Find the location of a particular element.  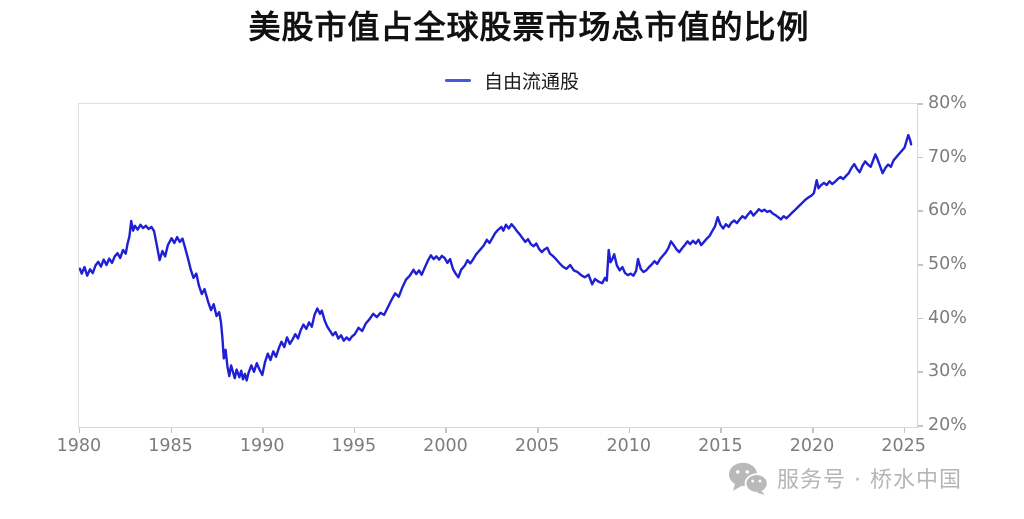

x-tick-label: 2025 is located at coordinates (903, 446).